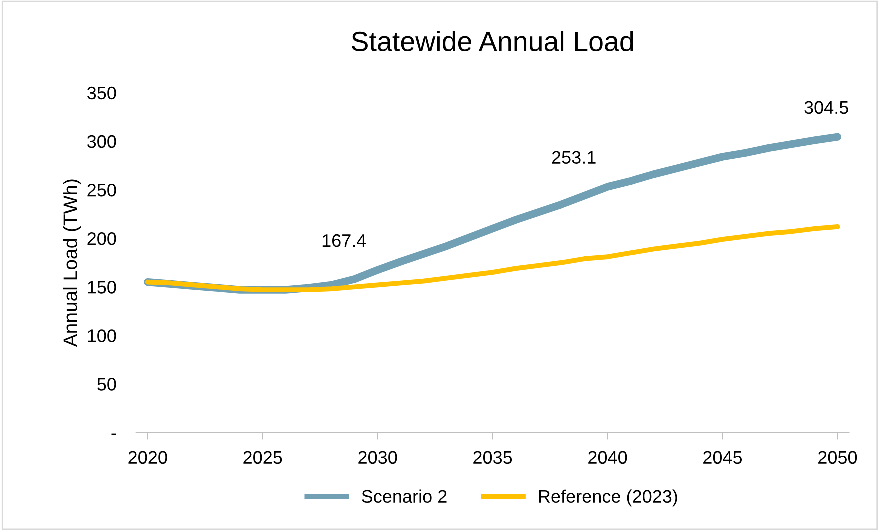 Image resolution: width=880 pixels, height=531 pixels. What do you see at coordinates (574, 157) in the screenshot?
I see `data-label: 253.1` at bounding box center [574, 157].